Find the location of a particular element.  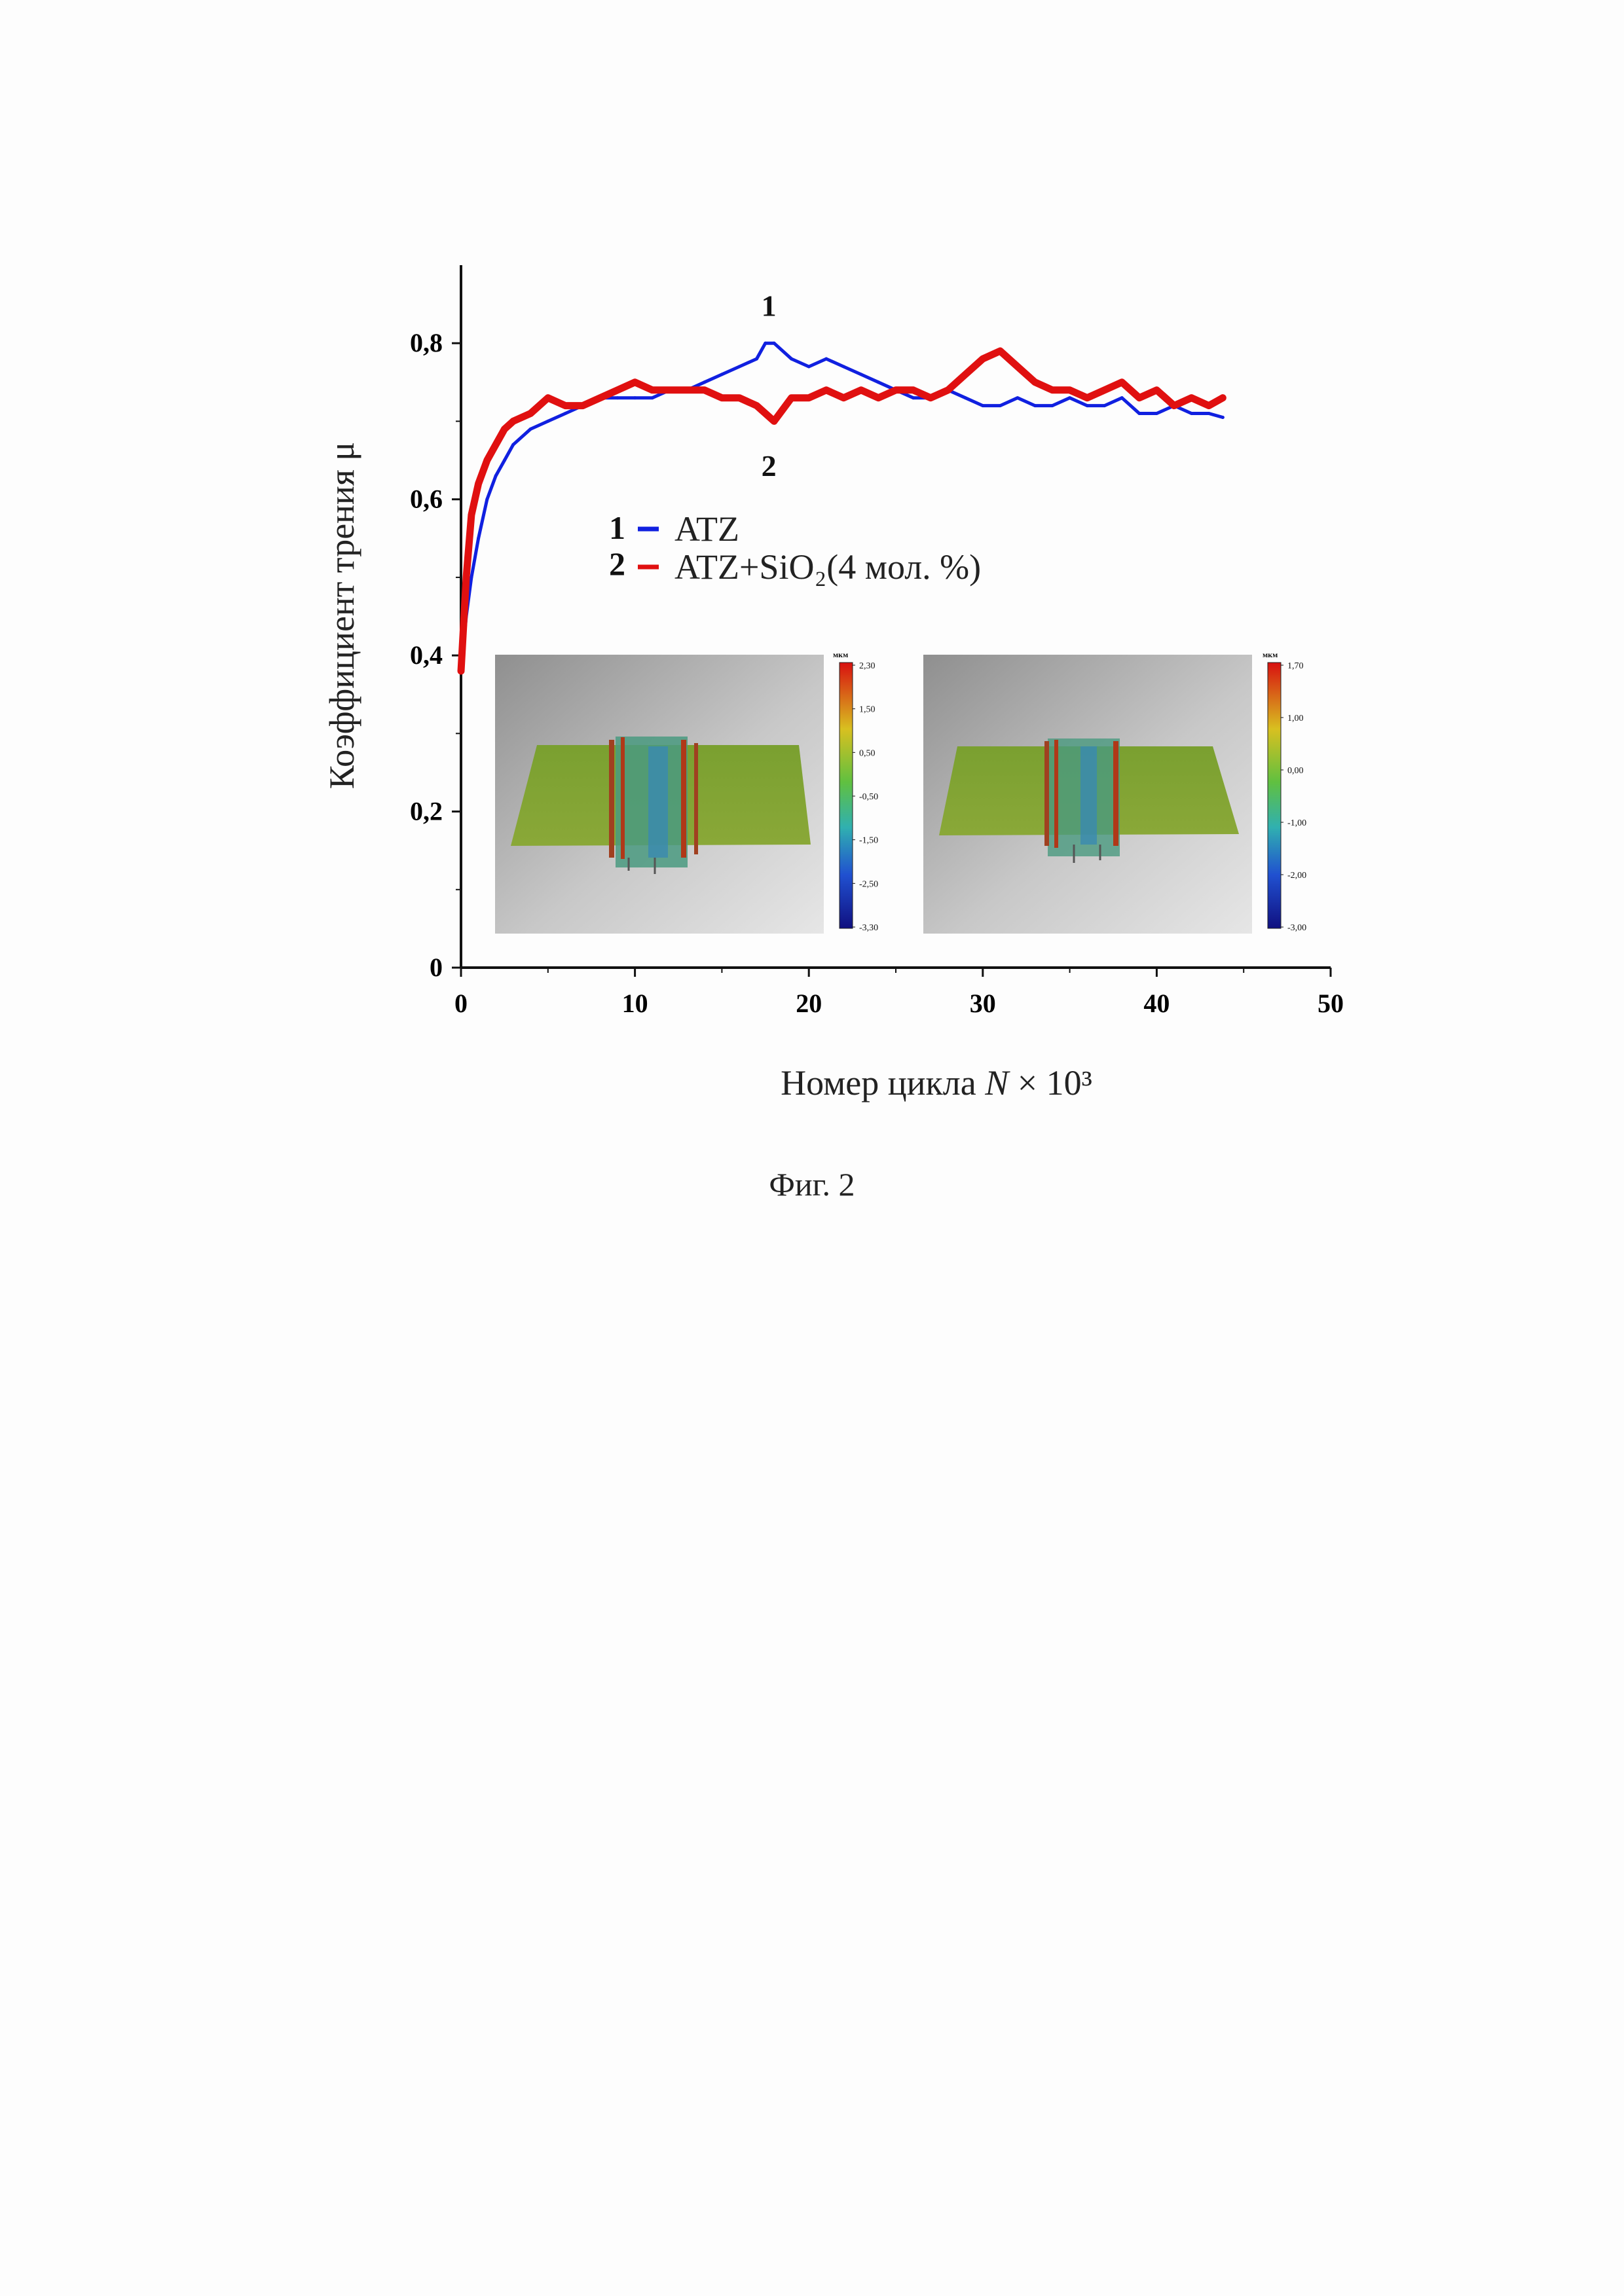

legend: 1 ATZ 2 ATZ+SiO₂(4 мол. %) is located at coordinates (795, 548).